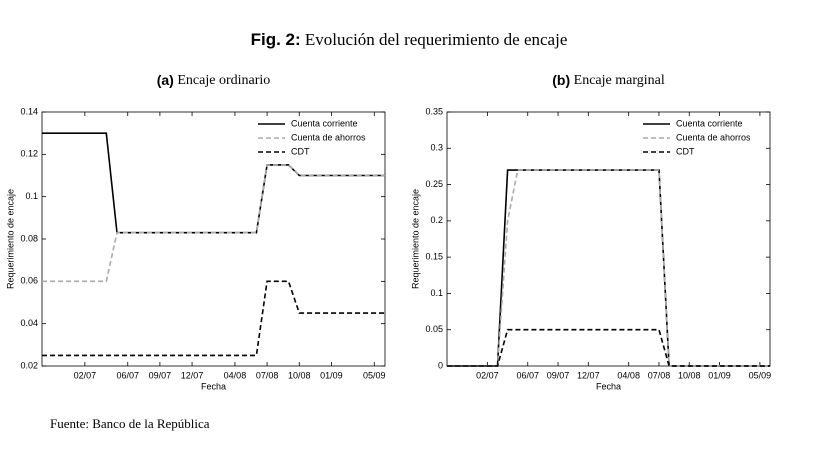 This screenshot has height=452, width=819. Describe the element at coordinates (223, 80) in the screenshot. I see `panel-title-text: Encaje ordinario` at that location.